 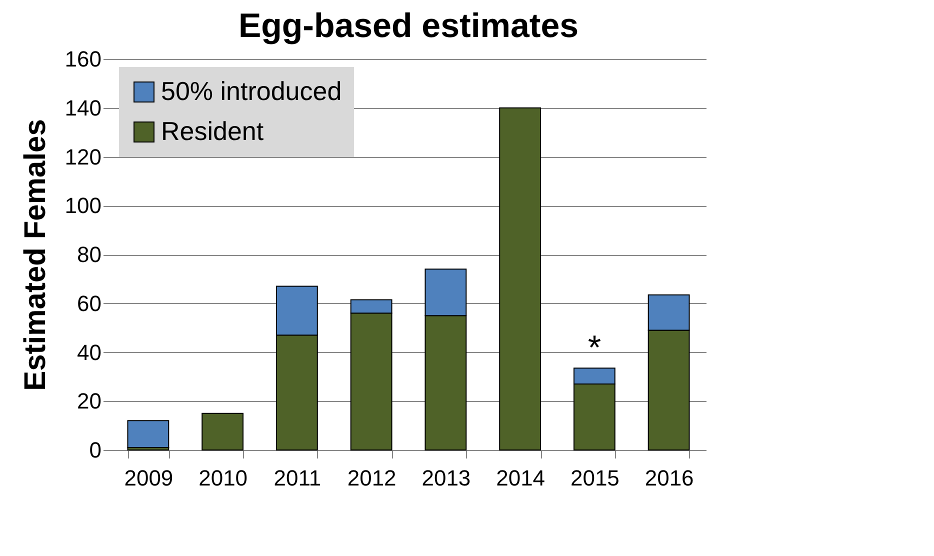 I want to click on y-axis-title: Estimated Females, so click(x=35, y=255).